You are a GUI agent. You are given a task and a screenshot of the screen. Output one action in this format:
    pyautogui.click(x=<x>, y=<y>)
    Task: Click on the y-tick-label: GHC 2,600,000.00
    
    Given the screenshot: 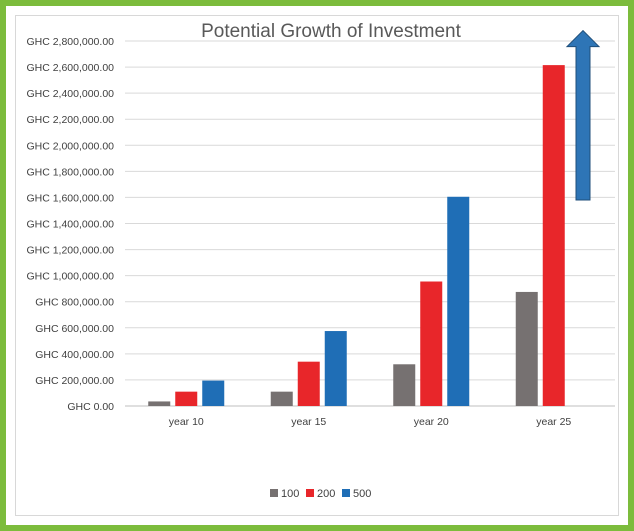 What is the action you would take?
    pyautogui.click(x=70, y=68)
    